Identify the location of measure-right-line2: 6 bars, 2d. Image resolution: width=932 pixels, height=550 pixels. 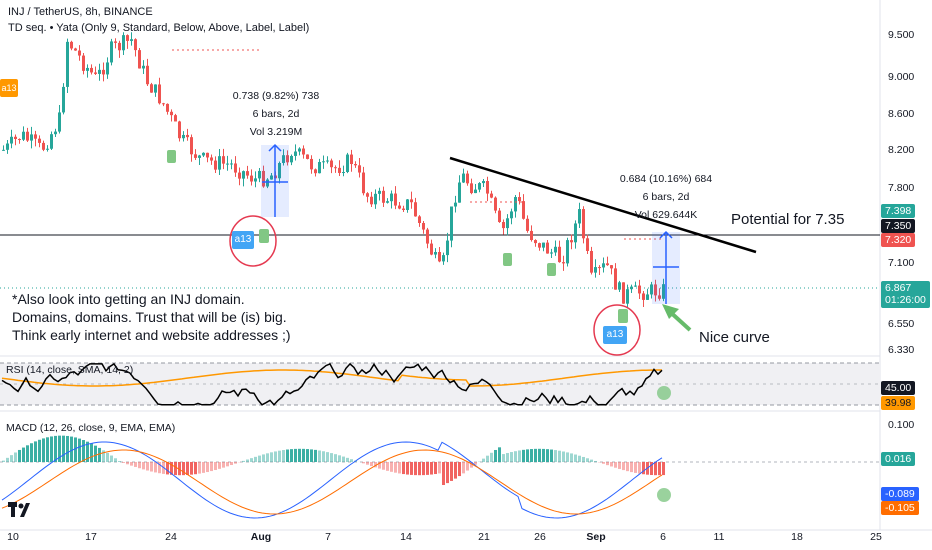
(666, 197).